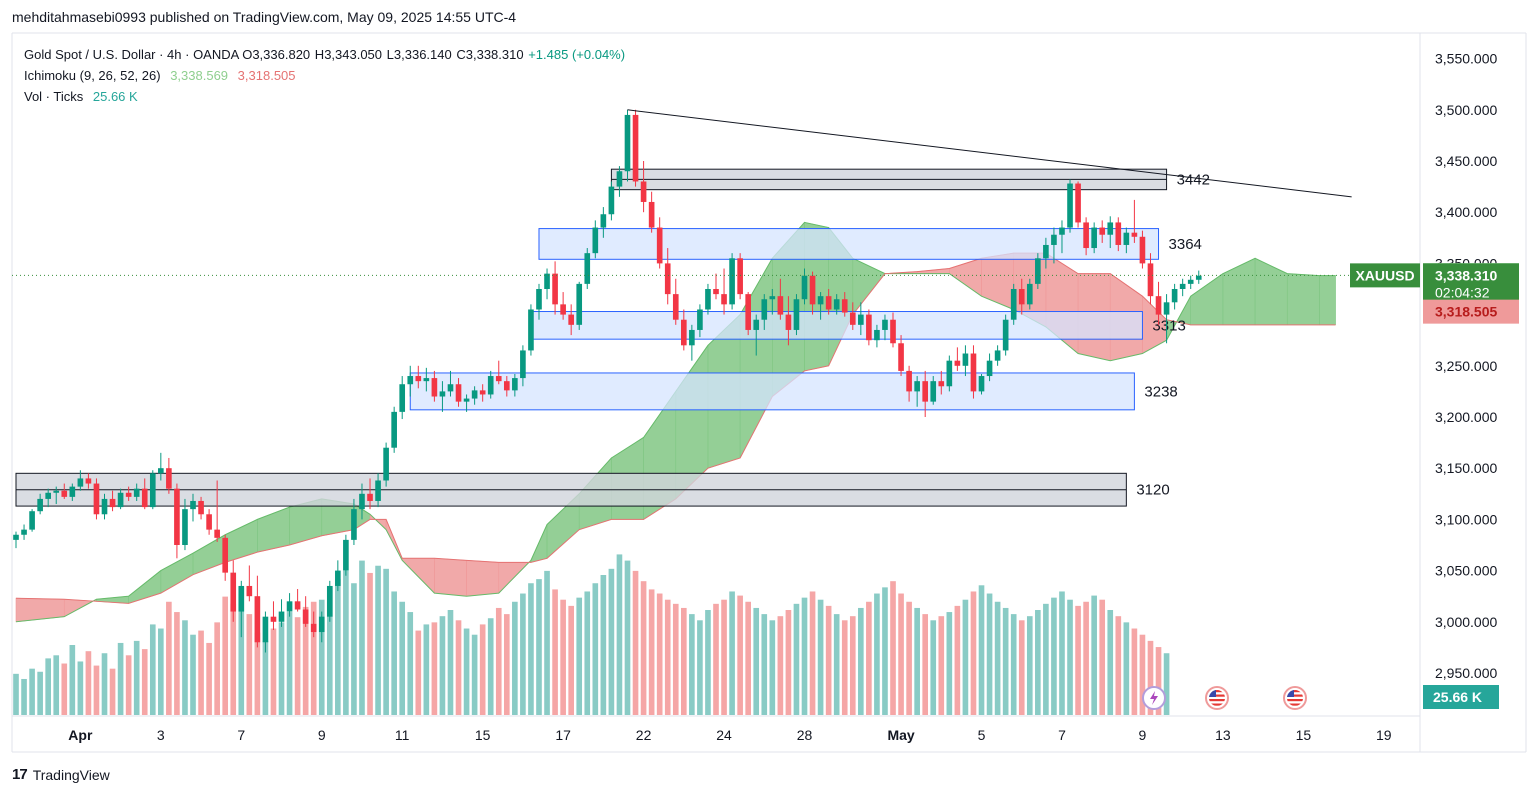 The image size is (1538, 798). Describe the element at coordinates (131, 54) in the screenshot. I see `legend-symbol: Gold Spot / U.S. Dollar · 4h · OANDA` at that location.